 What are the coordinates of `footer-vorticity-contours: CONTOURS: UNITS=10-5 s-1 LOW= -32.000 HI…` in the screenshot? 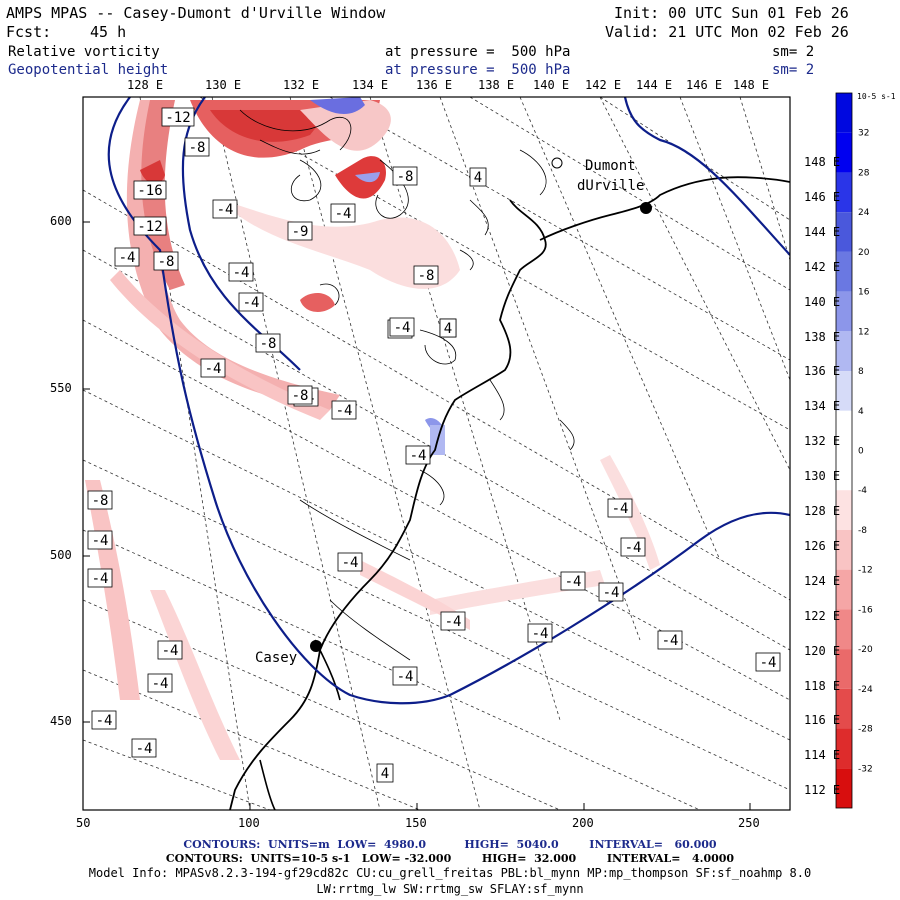 It's located at (450, 858).